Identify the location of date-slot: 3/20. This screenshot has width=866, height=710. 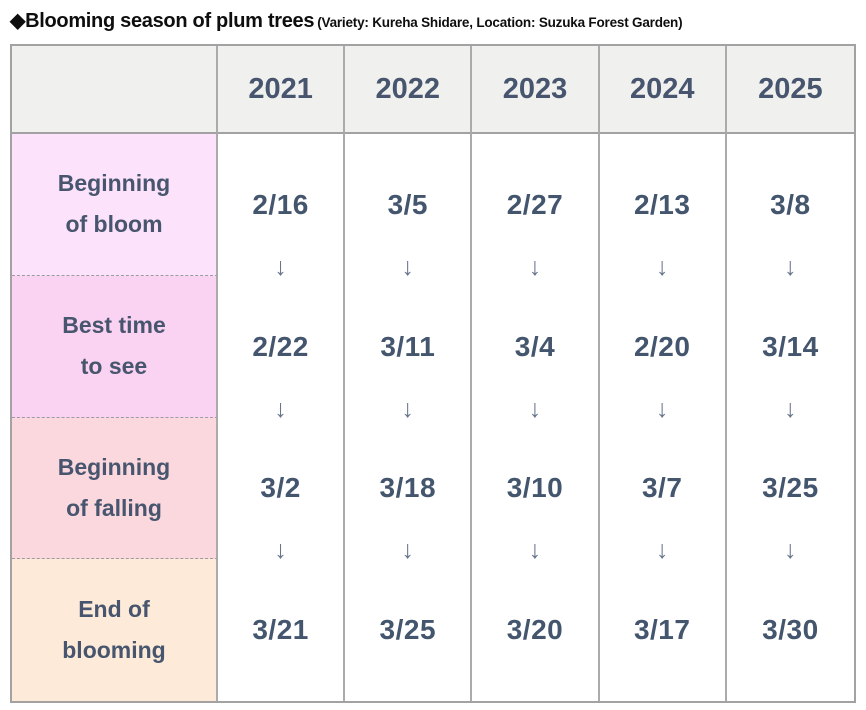
(534, 630).